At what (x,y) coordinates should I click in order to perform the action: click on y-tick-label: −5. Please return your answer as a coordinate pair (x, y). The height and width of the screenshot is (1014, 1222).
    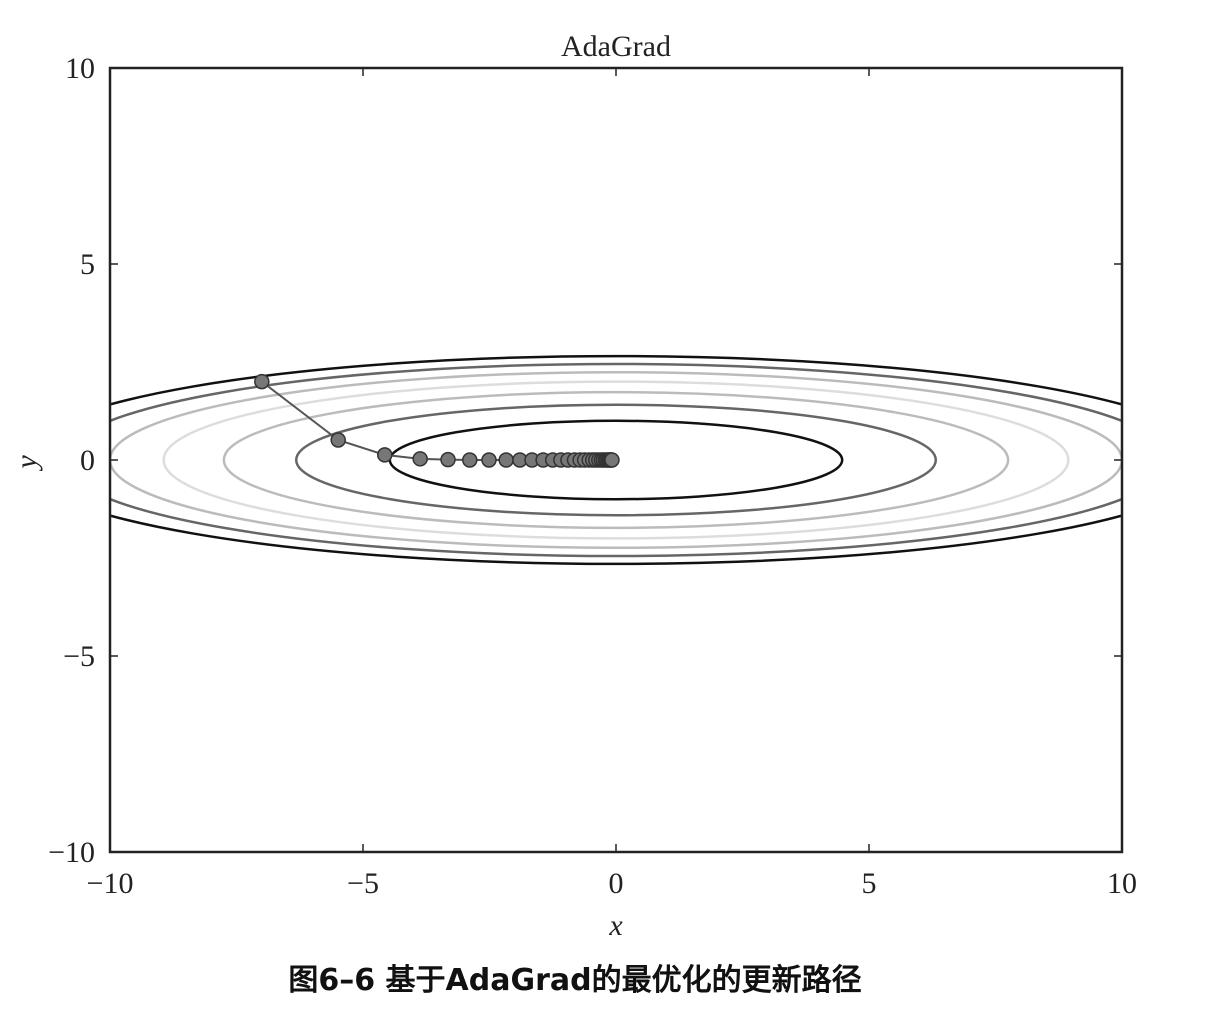
    Looking at the image, I should click on (79, 656).